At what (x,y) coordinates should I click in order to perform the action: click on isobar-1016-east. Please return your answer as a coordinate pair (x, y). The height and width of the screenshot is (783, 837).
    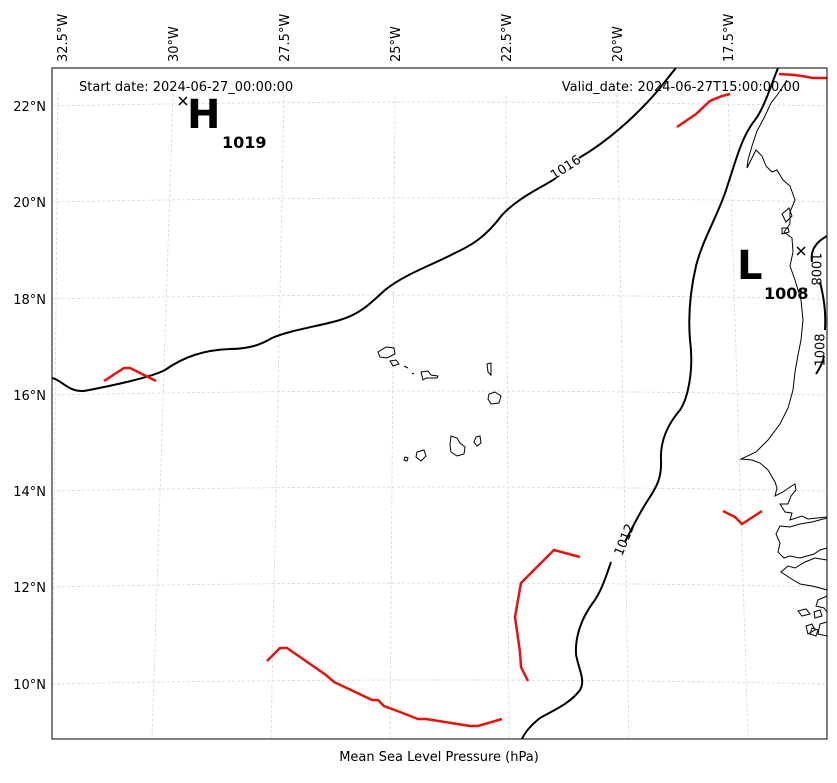
    Looking at the image, I should click on (627, 113).